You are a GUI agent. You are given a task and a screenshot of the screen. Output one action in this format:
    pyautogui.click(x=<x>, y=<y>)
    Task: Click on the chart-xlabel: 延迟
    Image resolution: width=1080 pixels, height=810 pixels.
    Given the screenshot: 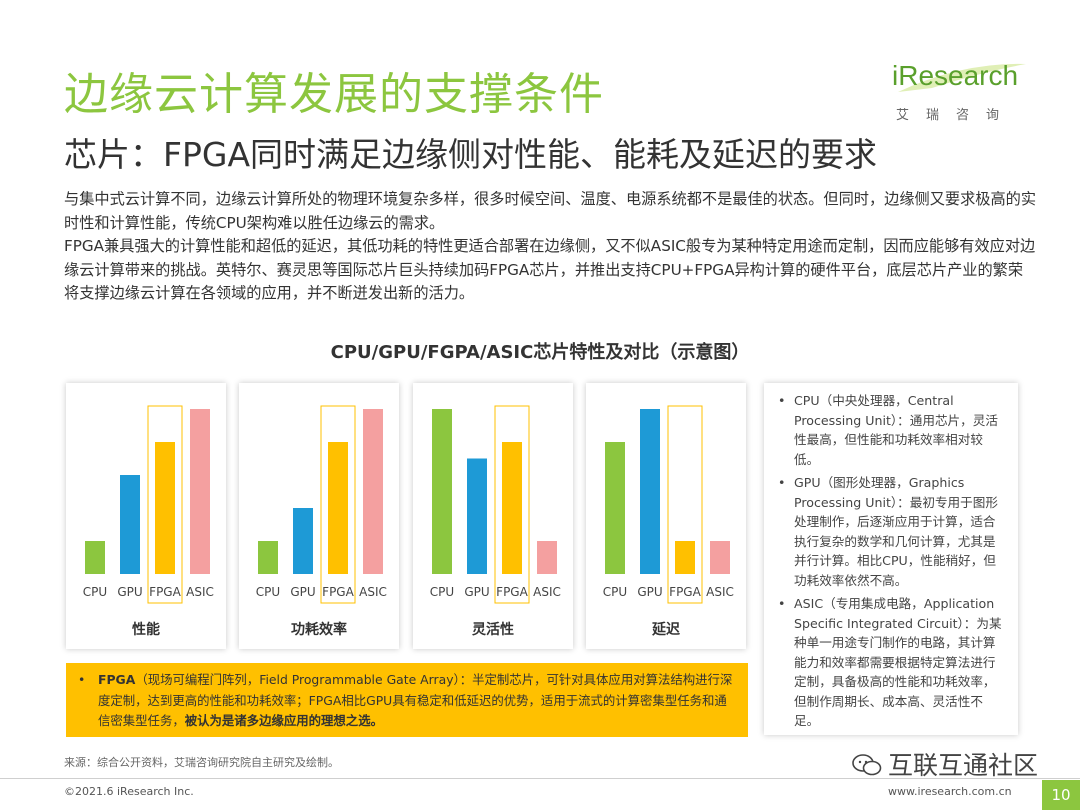 What is the action you would take?
    pyautogui.click(x=665, y=629)
    